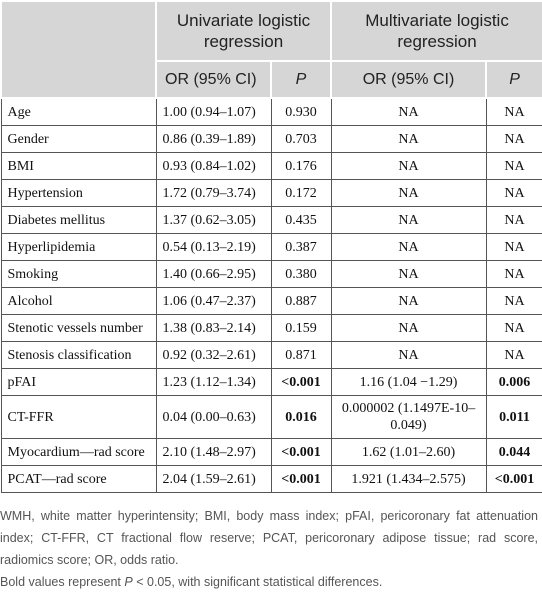 This screenshot has height=599, width=542. What do you see at coordinates (78, 166) in the screenshot?
I see `row-label: BMI` at bounding box center [78, 166].